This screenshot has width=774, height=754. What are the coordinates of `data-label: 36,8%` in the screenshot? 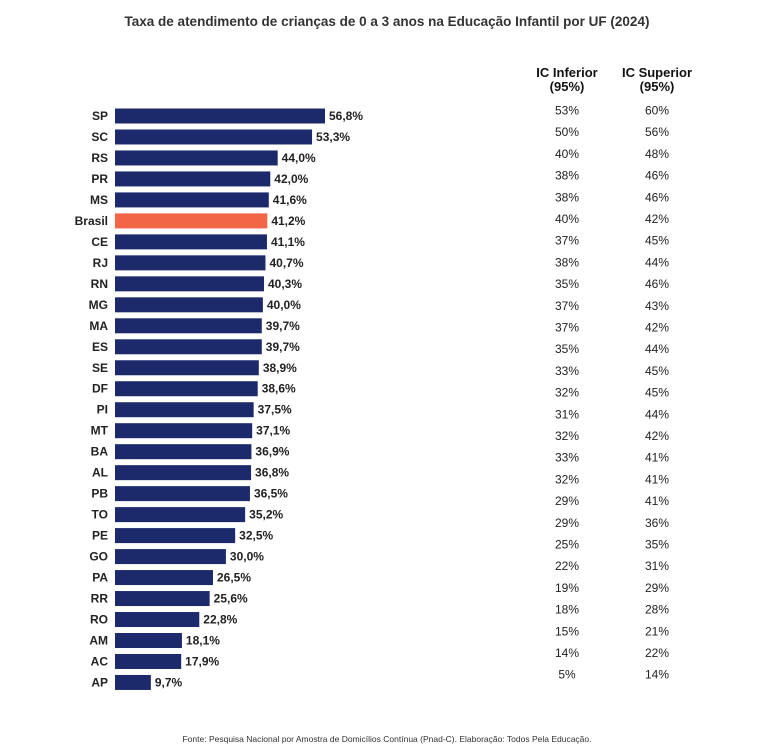 It's located at (272, 473).